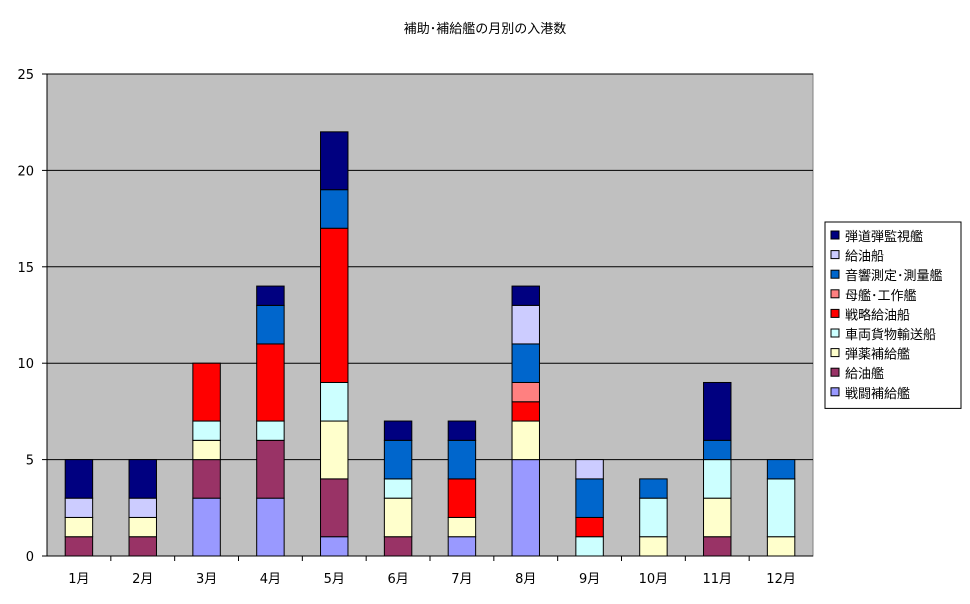 The image size is (970, 604). I want to click on legend-label: 母艦･工作艦, so click(881, 296).